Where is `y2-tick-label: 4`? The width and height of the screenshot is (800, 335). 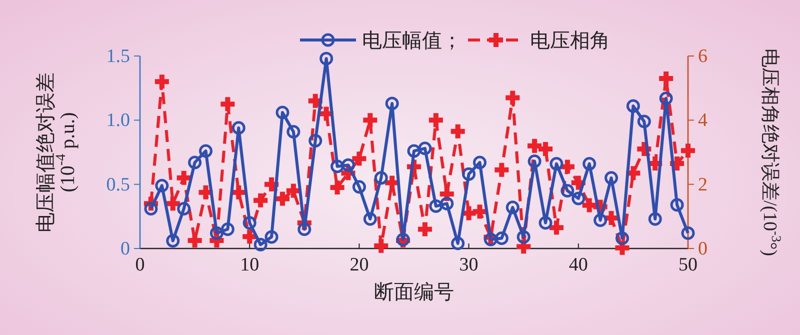
y2-tick-label: 4 is located at coordinates (703, 121).